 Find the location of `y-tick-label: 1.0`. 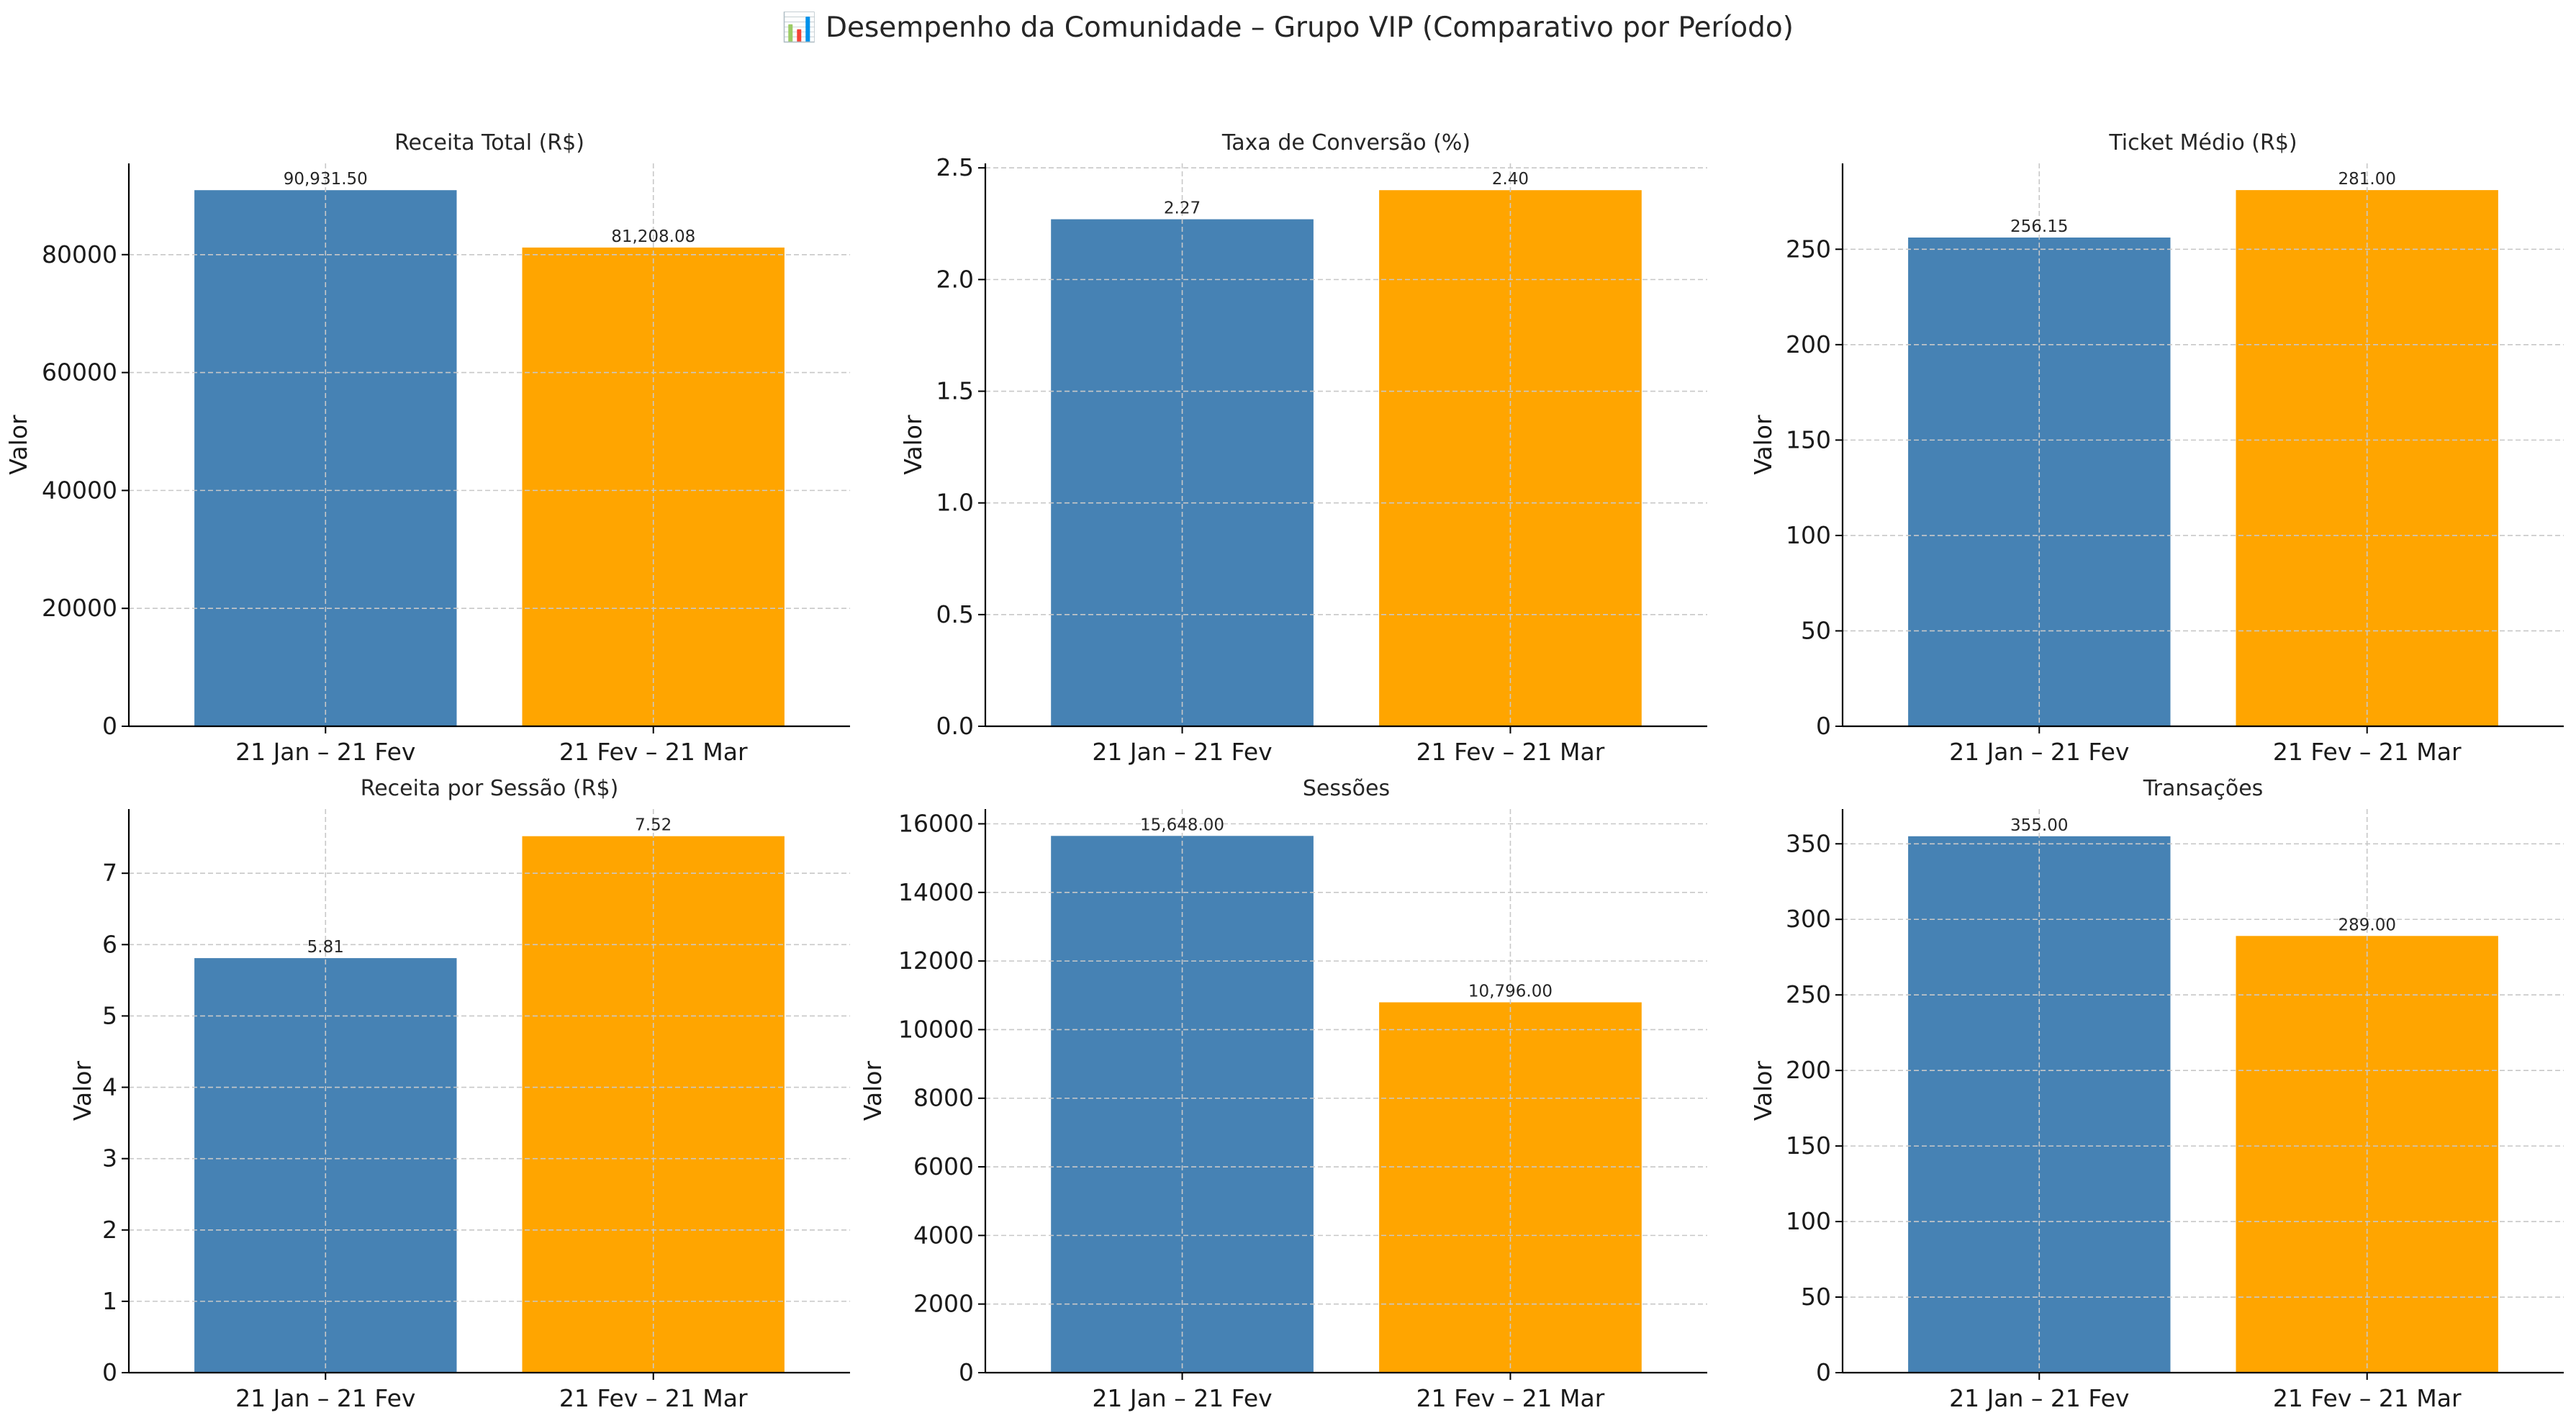

y-tick-label: 1.0 is located at coordinates (955, 503).